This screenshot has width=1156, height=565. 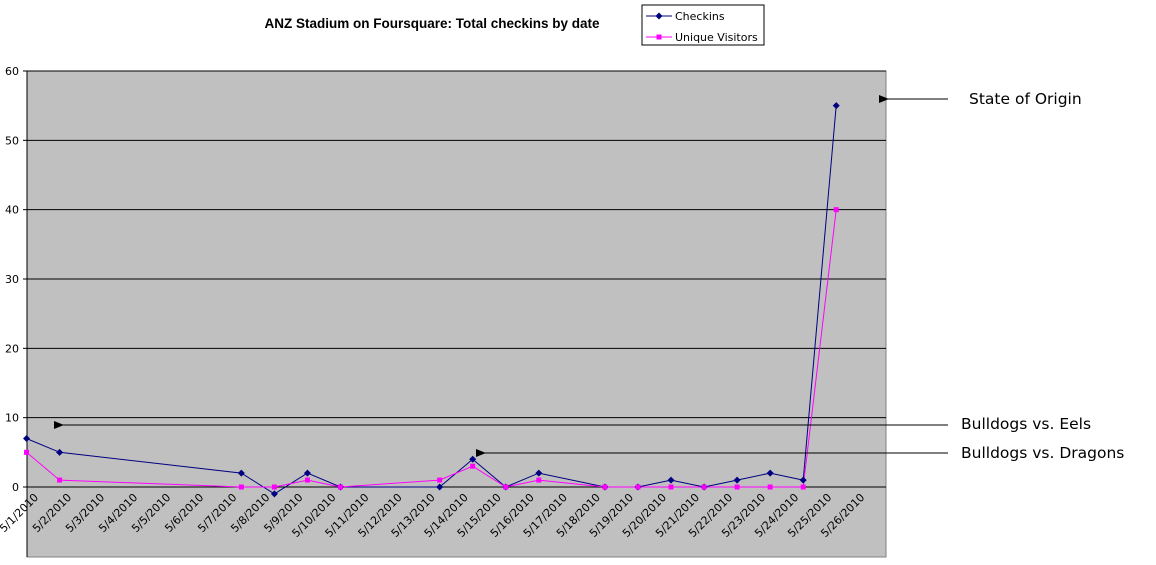 I want to click on annotation-bulldogs-vs-eels: Bulldogs vs. Eels, so click(x=572, y=424).